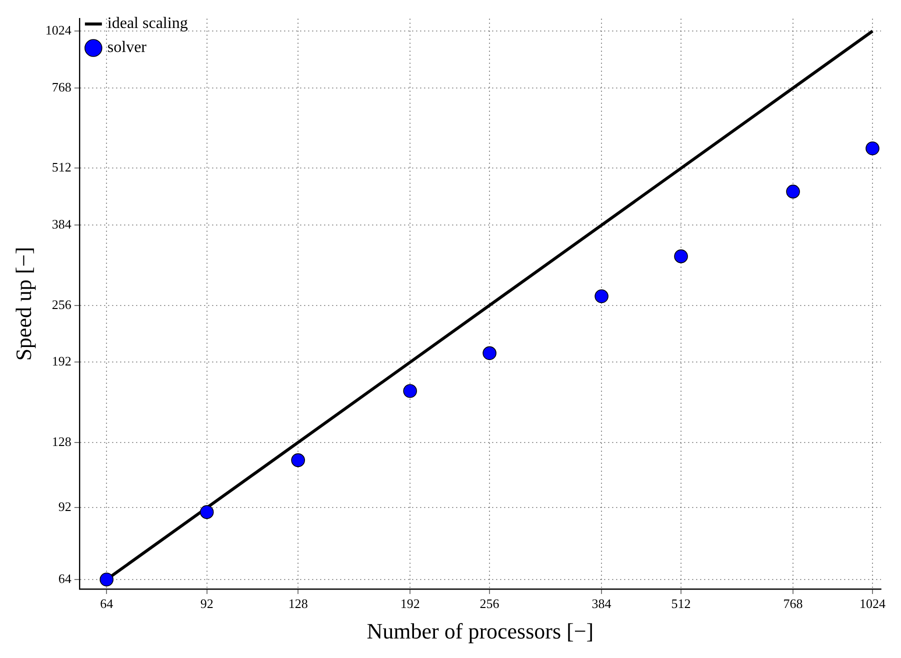 Image resolution: width=901 pixels, height=658 pixels. I want to click on y-tick-label: 1024, so click(58, 30).